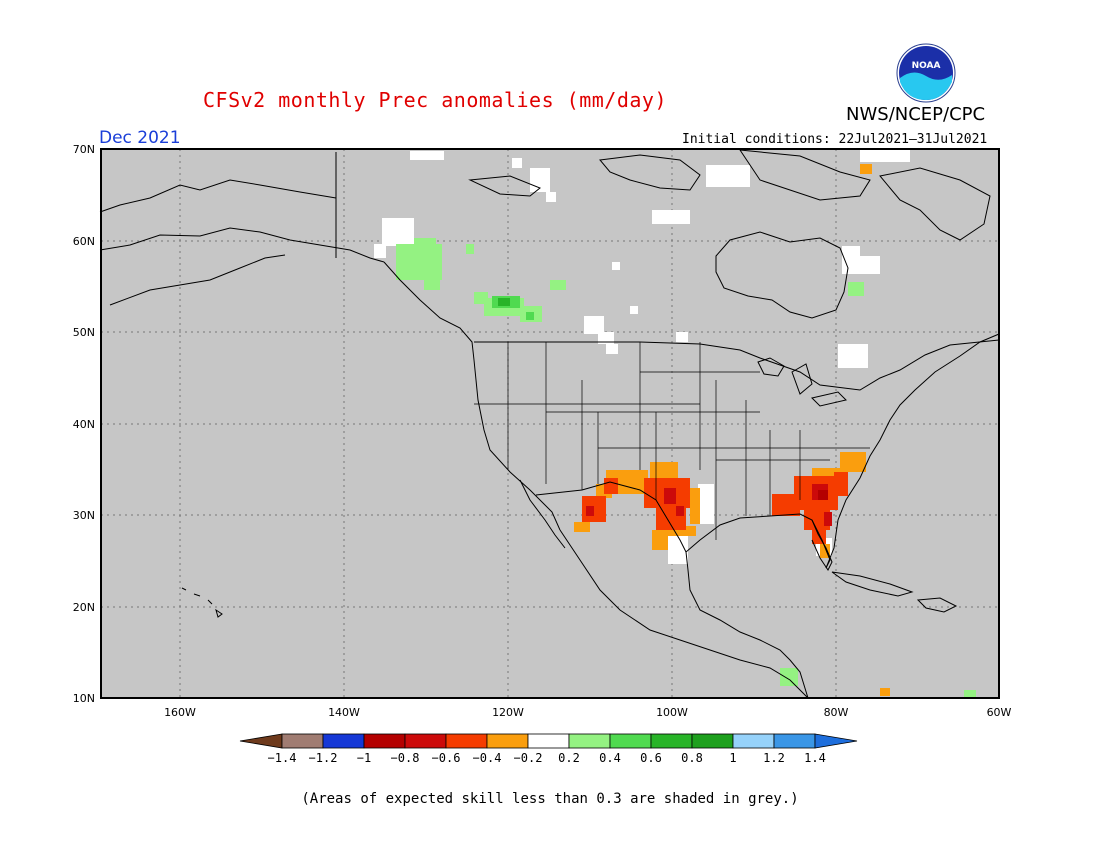 The height and width of the screenshot is (850, 1100). Describe the element at coordinates (84, 241) in the screenshot. I see `lat-label-60n: 60N` at that location.